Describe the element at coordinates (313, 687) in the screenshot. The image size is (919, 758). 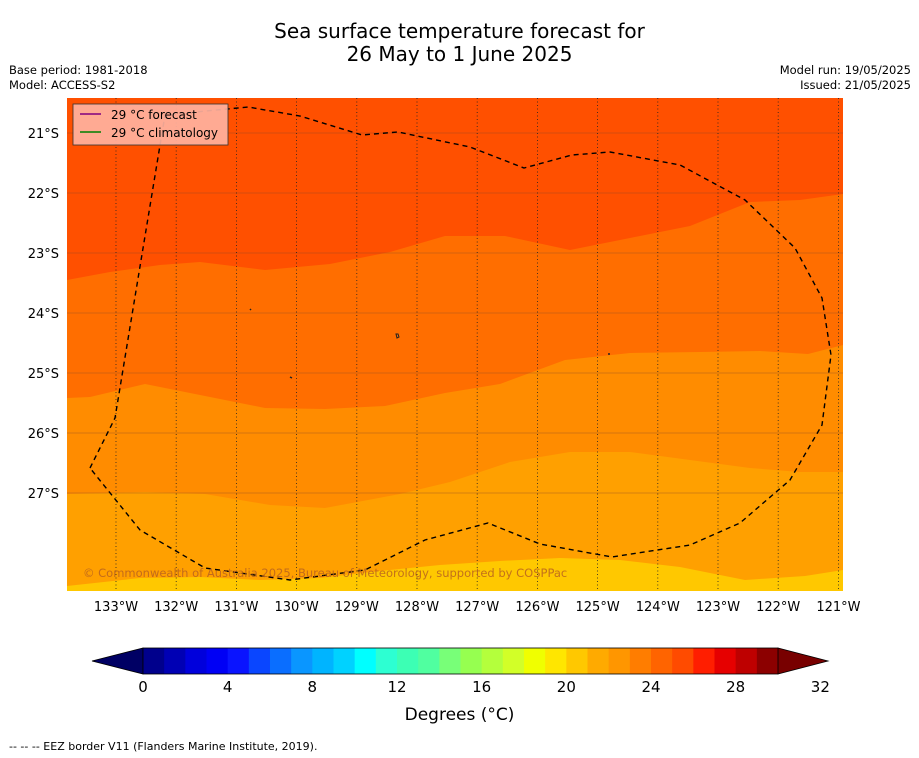
I see `colorbar-tick-label: 8` at that location.